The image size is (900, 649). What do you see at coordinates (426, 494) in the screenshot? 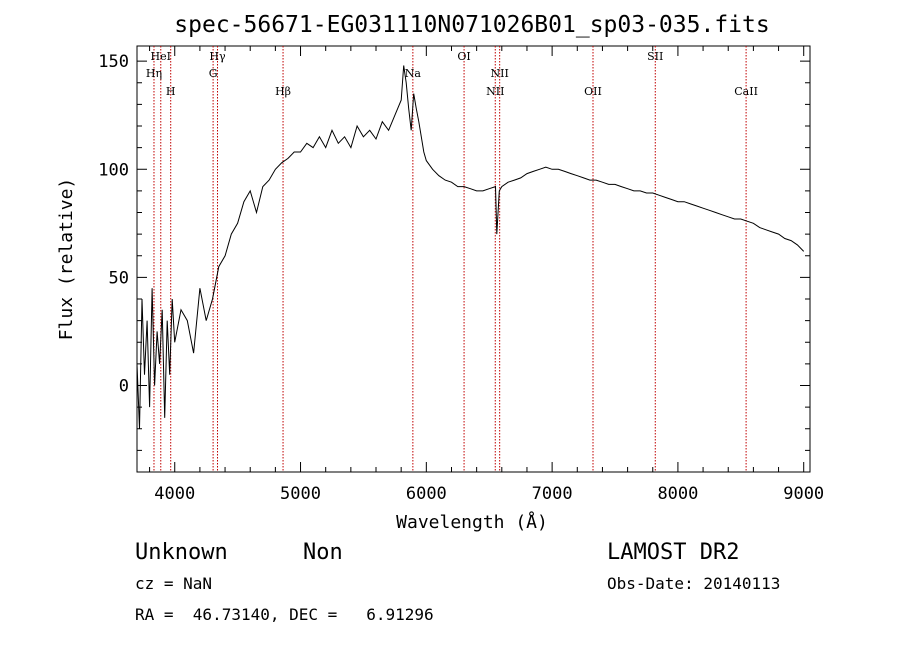
I see `x-tick-label-2: 6000` at bounding box center [426, 494].